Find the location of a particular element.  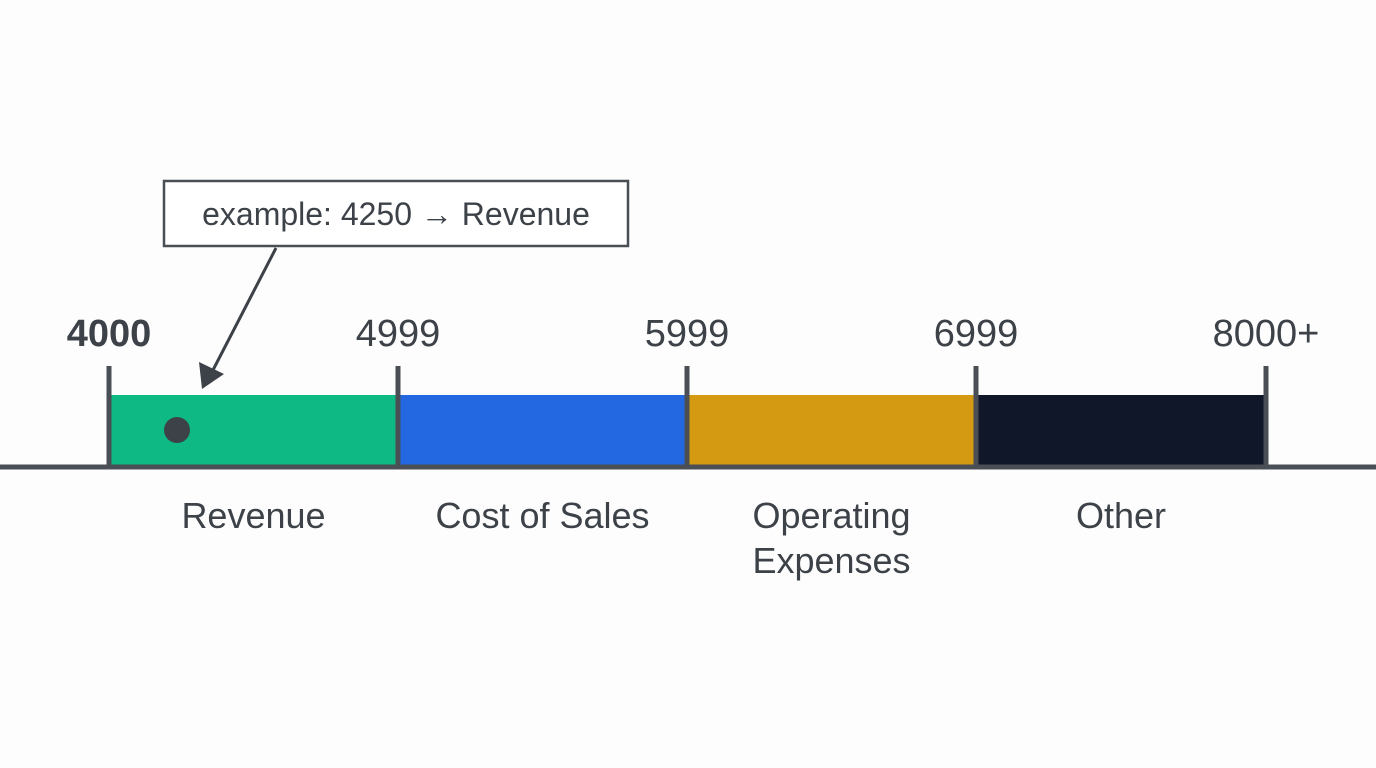

tick-label: 6999 is located at coordinates (976, 334).